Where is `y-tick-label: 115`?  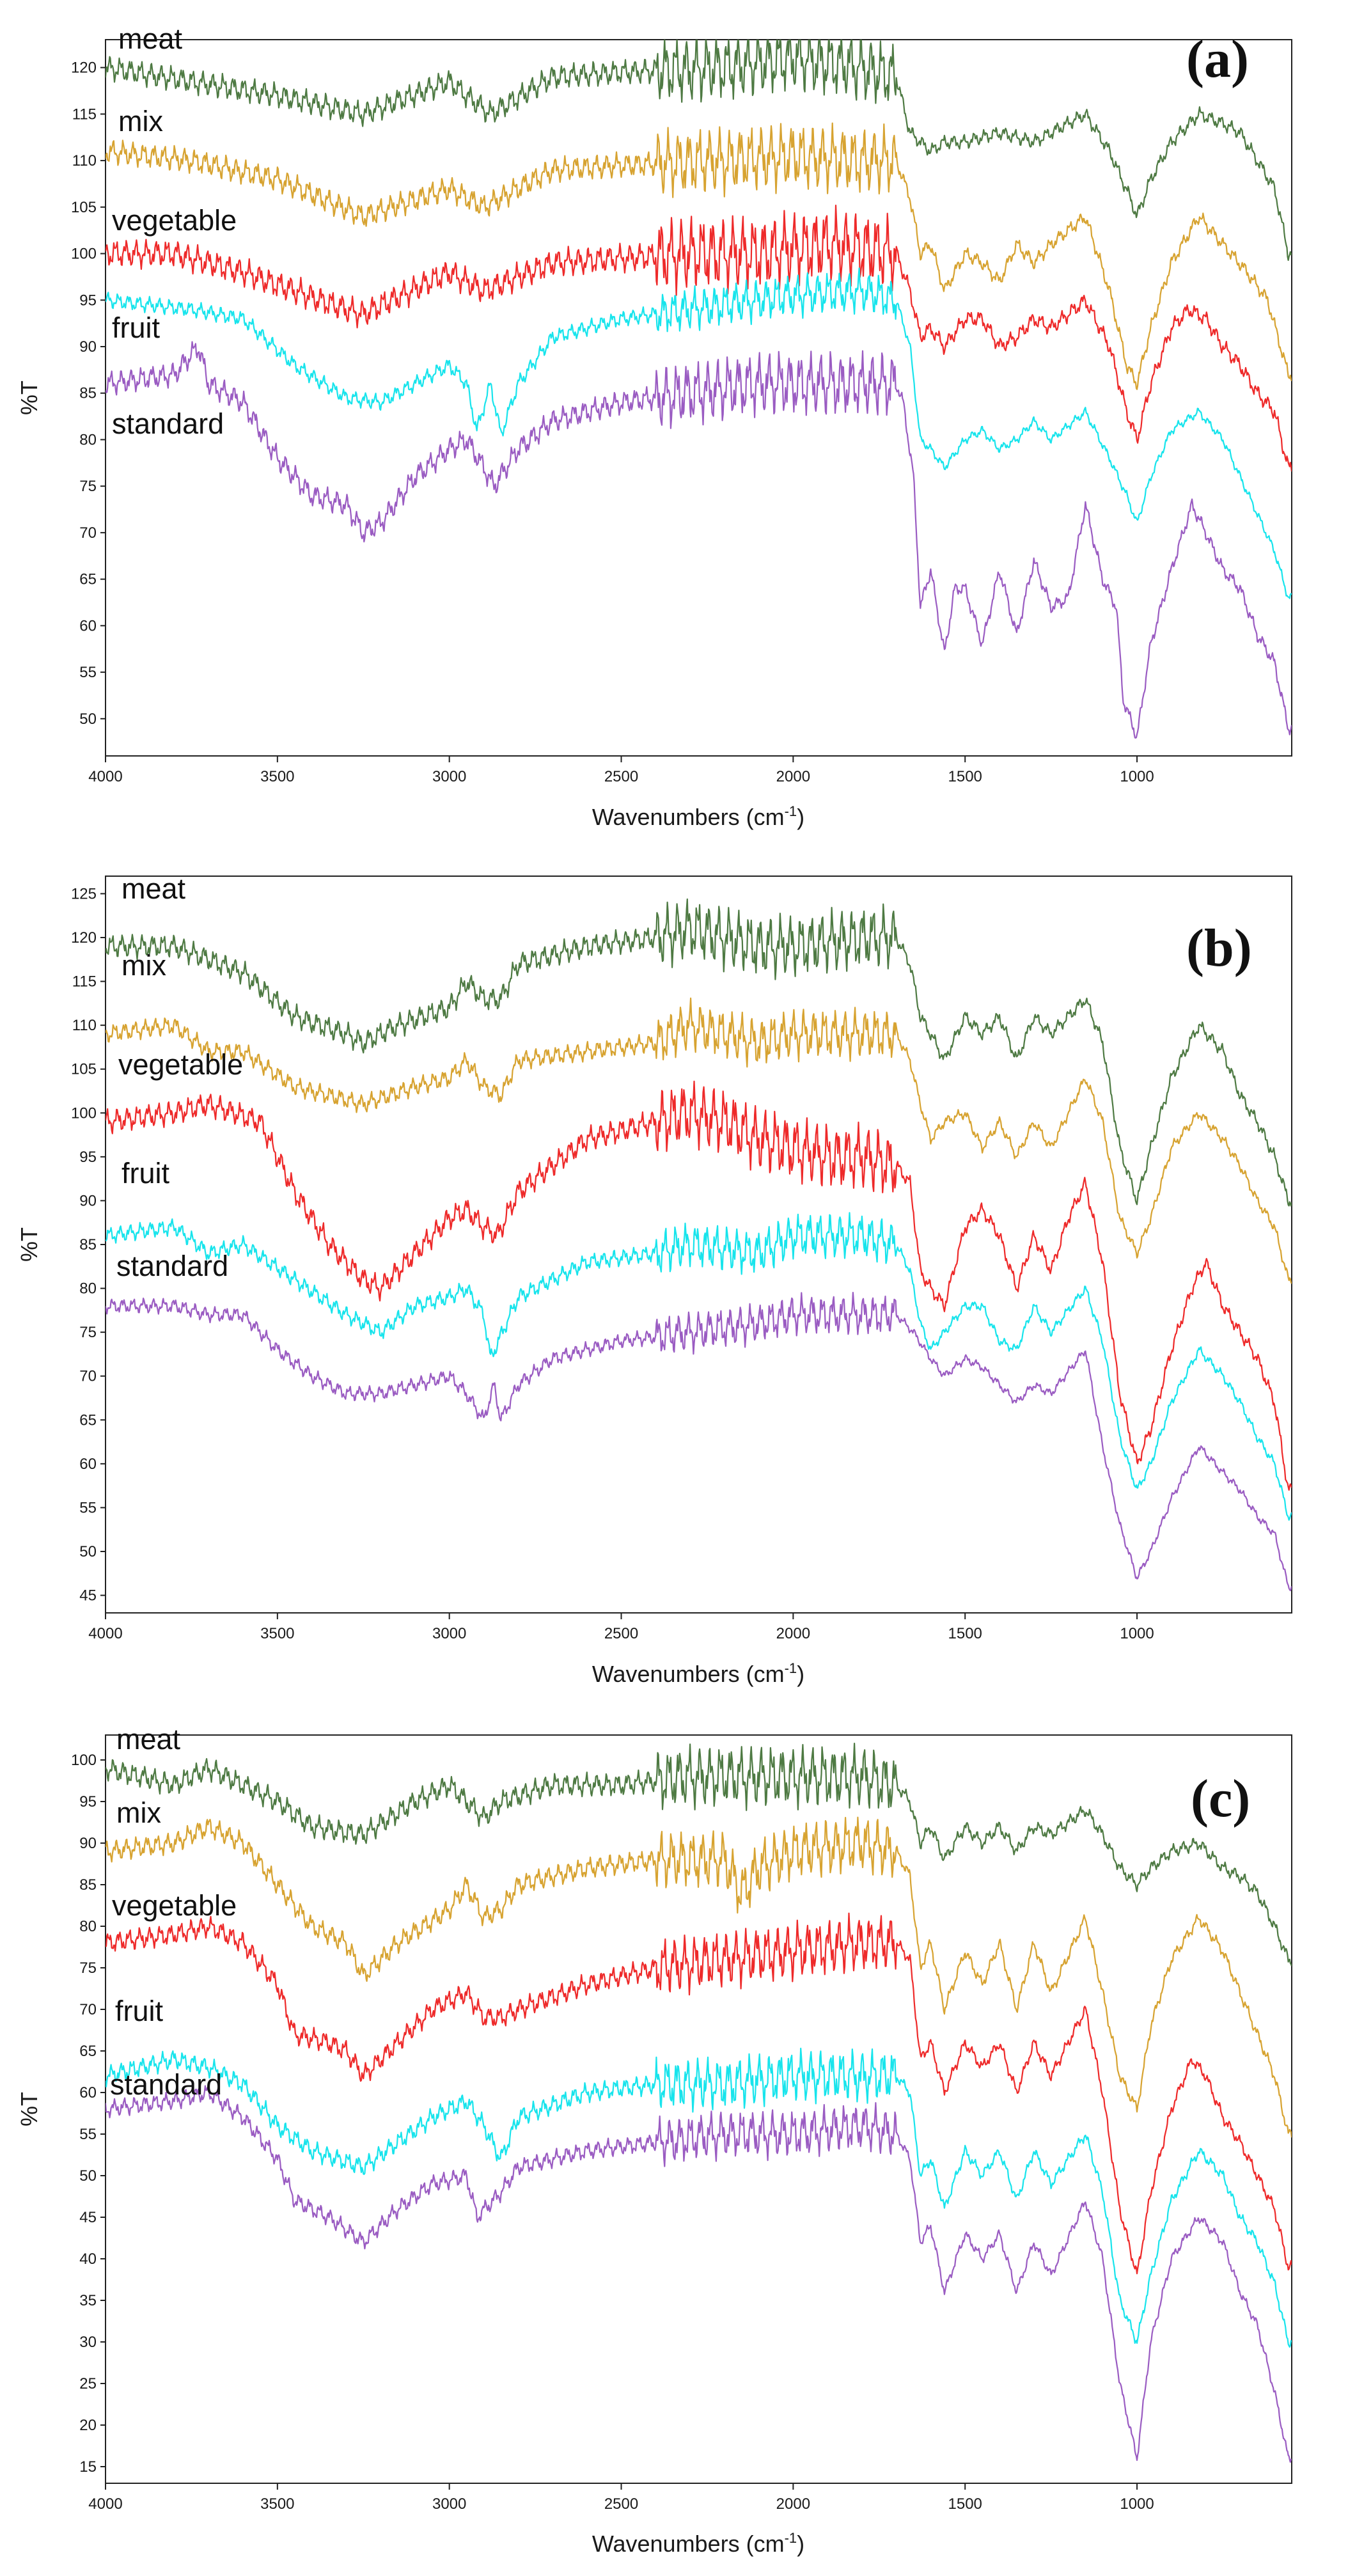 y-tick-label: 115 is located at coordinates (84, 114).